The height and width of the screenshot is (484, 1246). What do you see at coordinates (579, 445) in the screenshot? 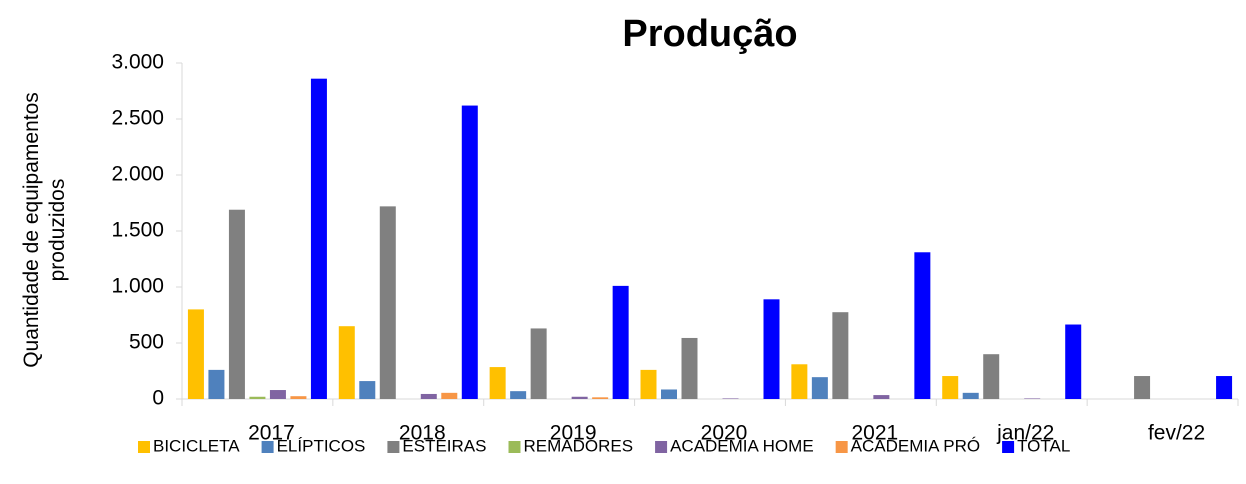
I see `legend-label: REMADORES` at bounding box center [579, 445].